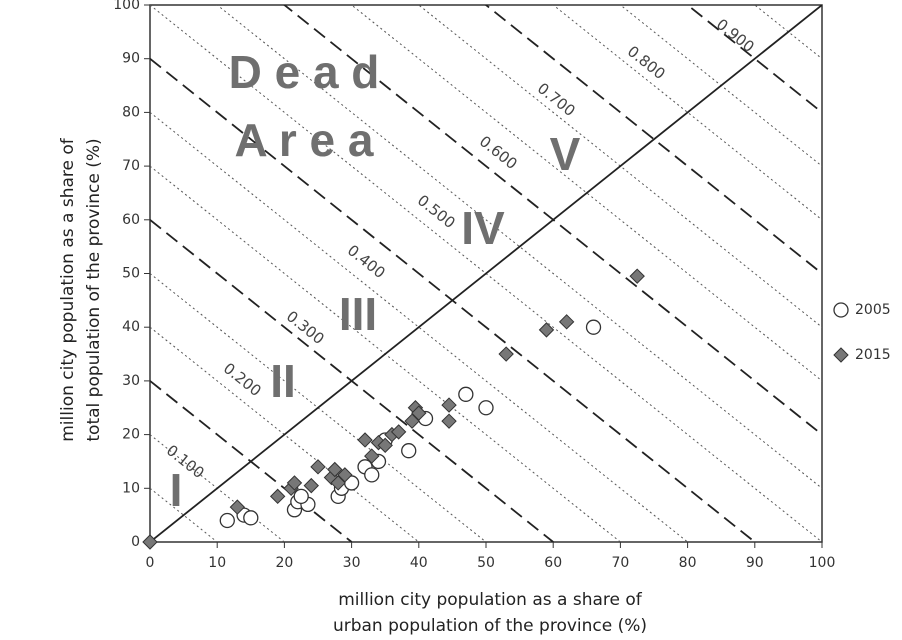 The height and width of the screenshot is (640, 902). Describe the element at coordinates (131, 327) in the screenshot. I see `y-tick-label: 40` at that location.